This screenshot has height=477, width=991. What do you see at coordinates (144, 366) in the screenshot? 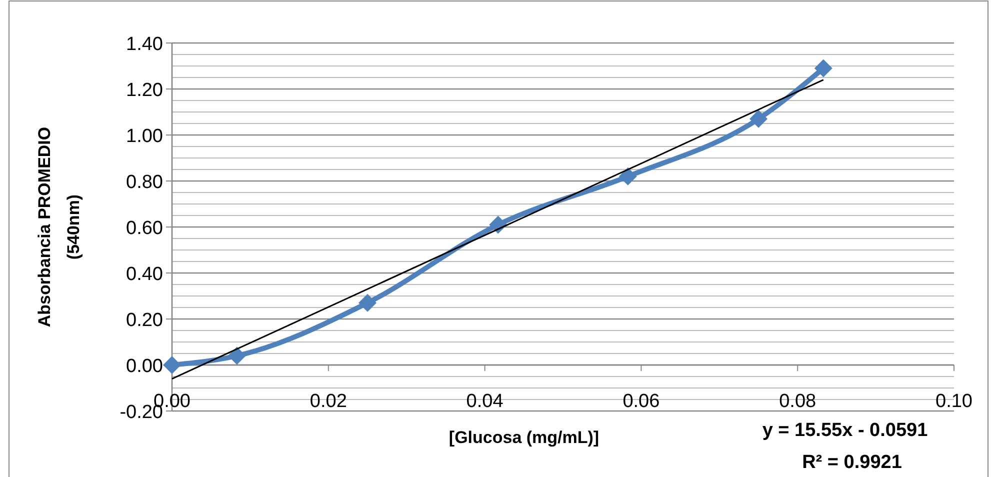
I see `y-tick-label: 0.00` at bounding box center [144, 366].